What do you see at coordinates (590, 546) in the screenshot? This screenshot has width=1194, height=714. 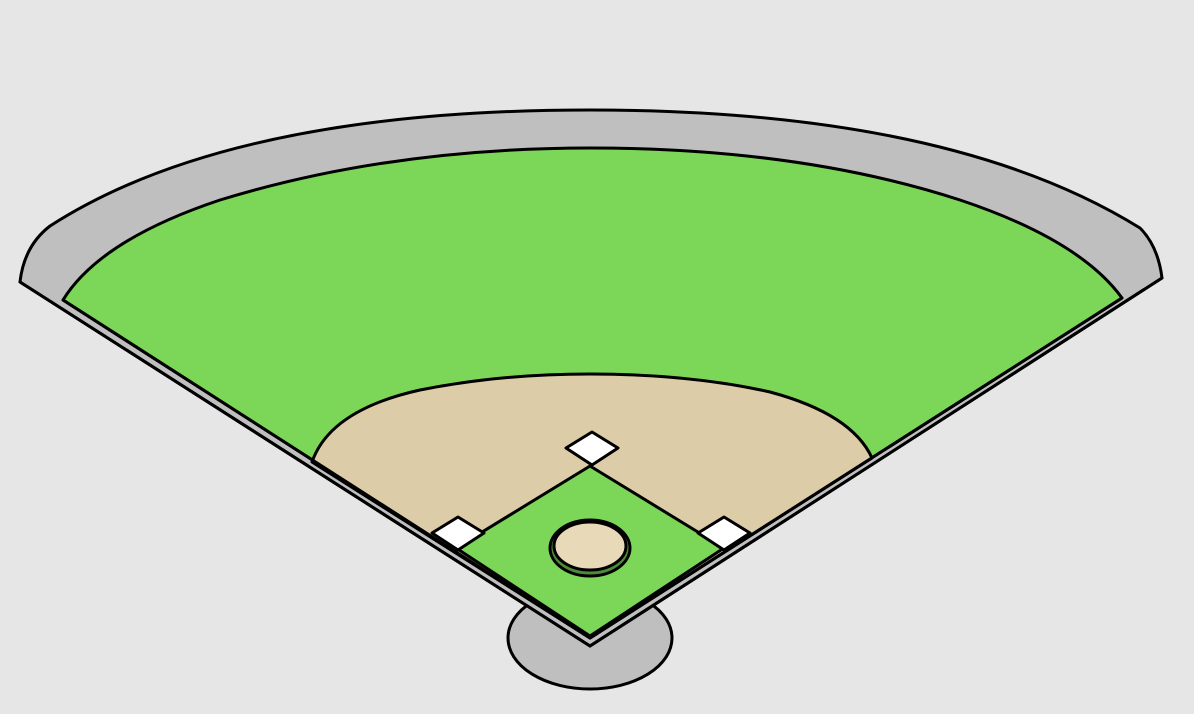 I see `pitchers-mound` at bounding box center [590, 546].